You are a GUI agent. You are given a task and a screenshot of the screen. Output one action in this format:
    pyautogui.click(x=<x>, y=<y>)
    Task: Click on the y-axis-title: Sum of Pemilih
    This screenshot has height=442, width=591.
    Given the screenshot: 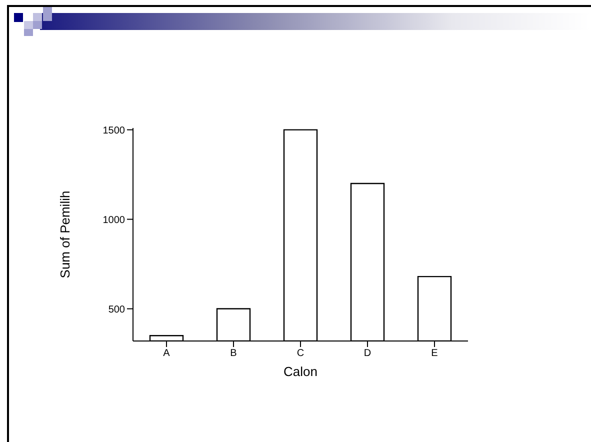 What is the action you would take?
    pyautogui.click(x=65, y=234)
    